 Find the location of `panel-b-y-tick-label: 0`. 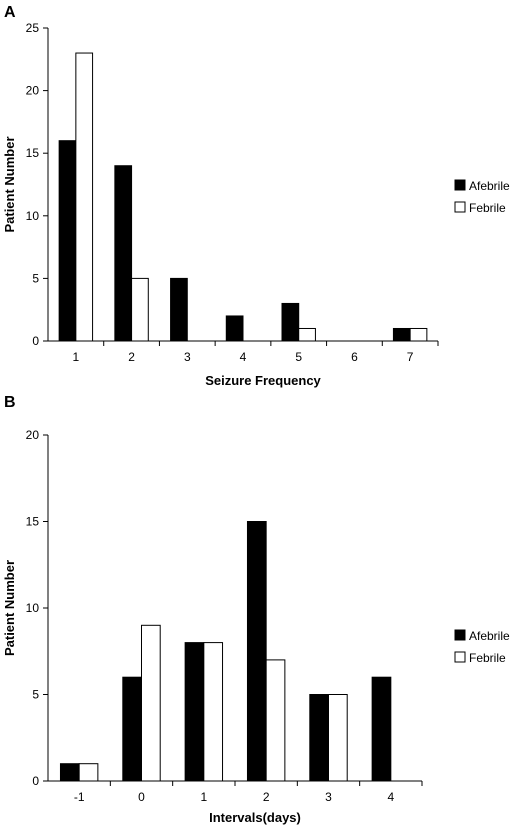

panel-b-y-tick-label: 0 is located at coordinates (35, 781).